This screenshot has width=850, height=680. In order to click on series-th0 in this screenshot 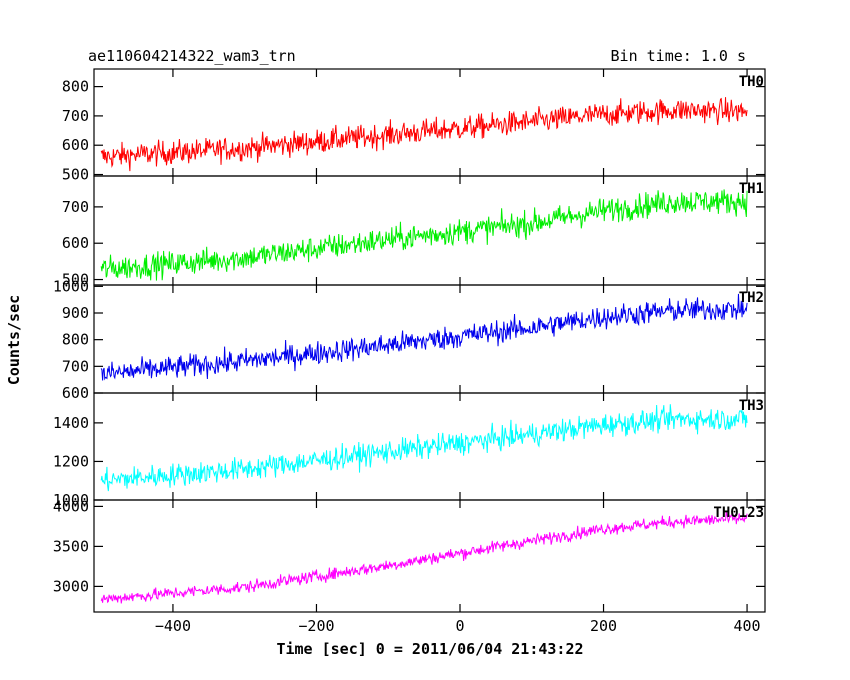, I will do `click(424, 134)`.